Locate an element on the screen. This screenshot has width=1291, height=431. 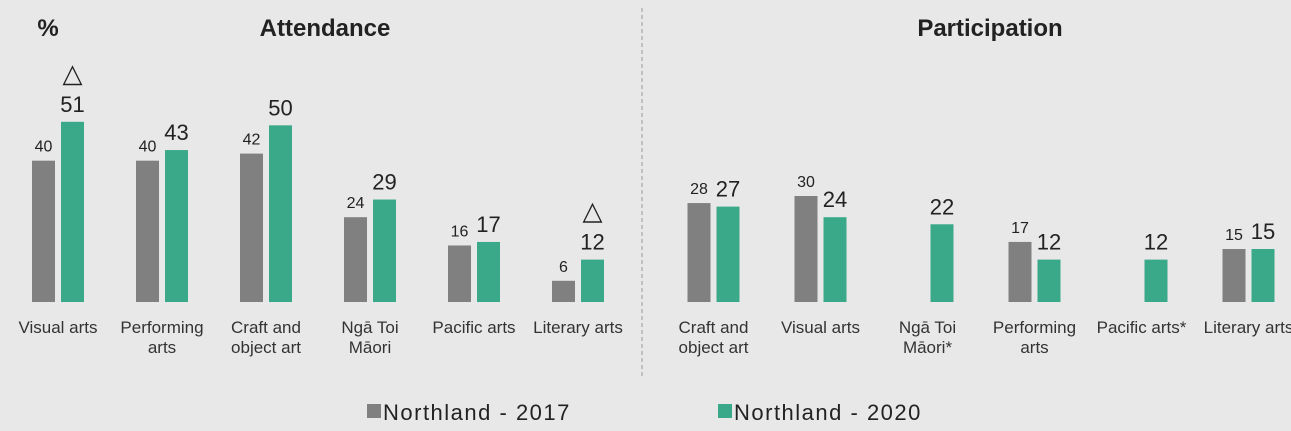
value-label: 6 is located at coordinates (563, 267).